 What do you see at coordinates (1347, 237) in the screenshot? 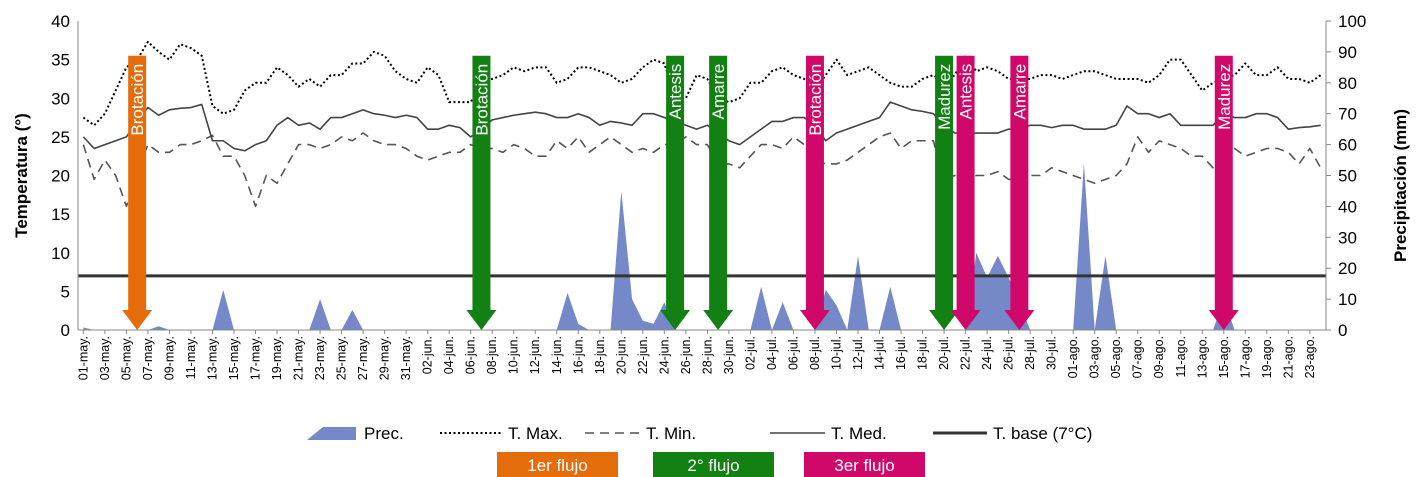
I see `y-right-tick-label: 30` at bounding box center [1347, 237].